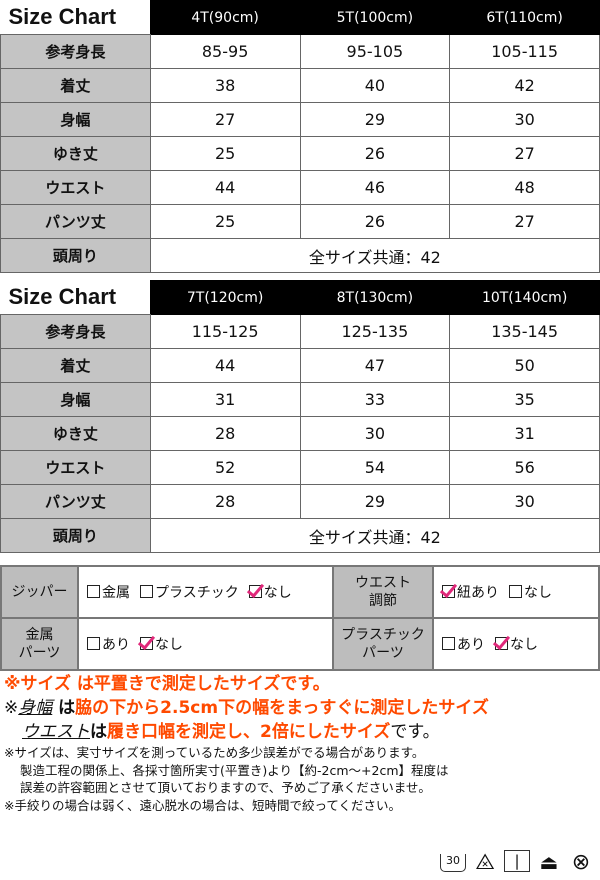 This screenshot has width=600, height=880. What do you see at coordinates (225, 51) in the screenshot?
I see `cell-value: 85-95` at bounding box center [225, 51].